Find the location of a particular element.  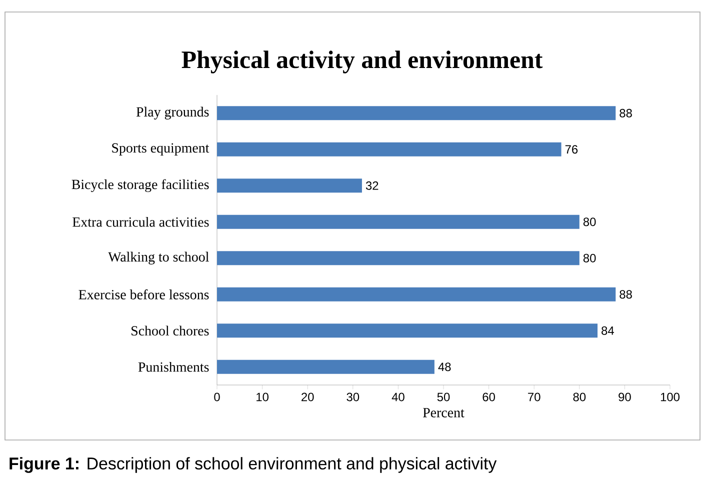

x-tick-label: 70 is located at coordinates (534, 397).